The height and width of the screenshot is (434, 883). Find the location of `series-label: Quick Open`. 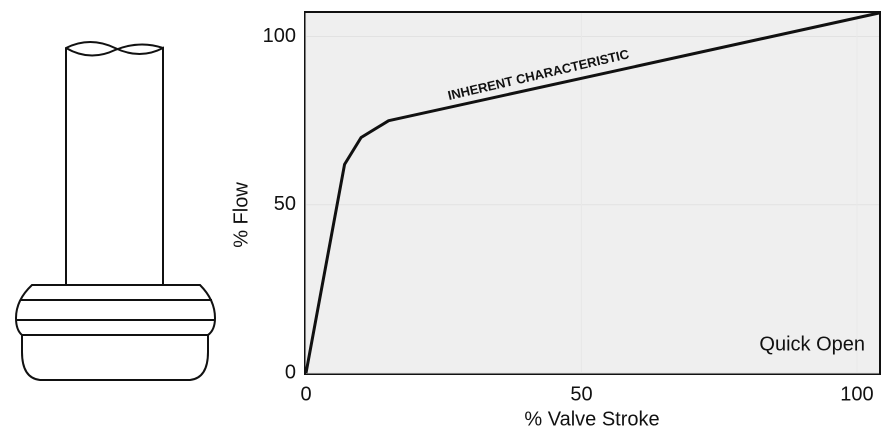

series-label: Quick Open is located at coordinates (812, 344).